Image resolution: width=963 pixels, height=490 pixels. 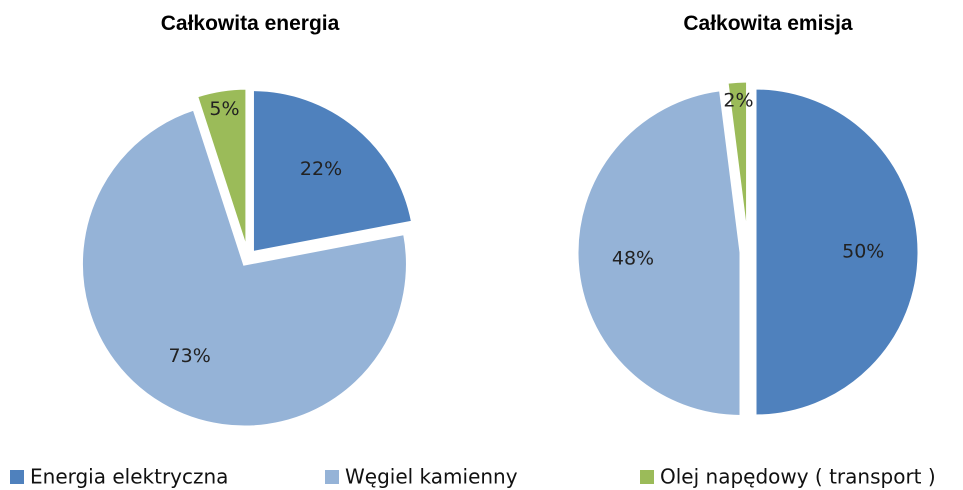 I want to click on legend-label: Olej napędowy ( transport ), so click(x=798, y=477).